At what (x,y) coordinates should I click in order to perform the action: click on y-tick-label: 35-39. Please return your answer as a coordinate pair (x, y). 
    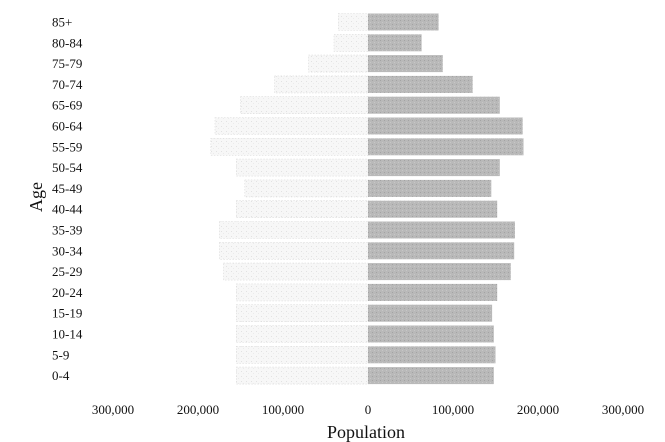
    Looking at the image, I should click on (67, 230).